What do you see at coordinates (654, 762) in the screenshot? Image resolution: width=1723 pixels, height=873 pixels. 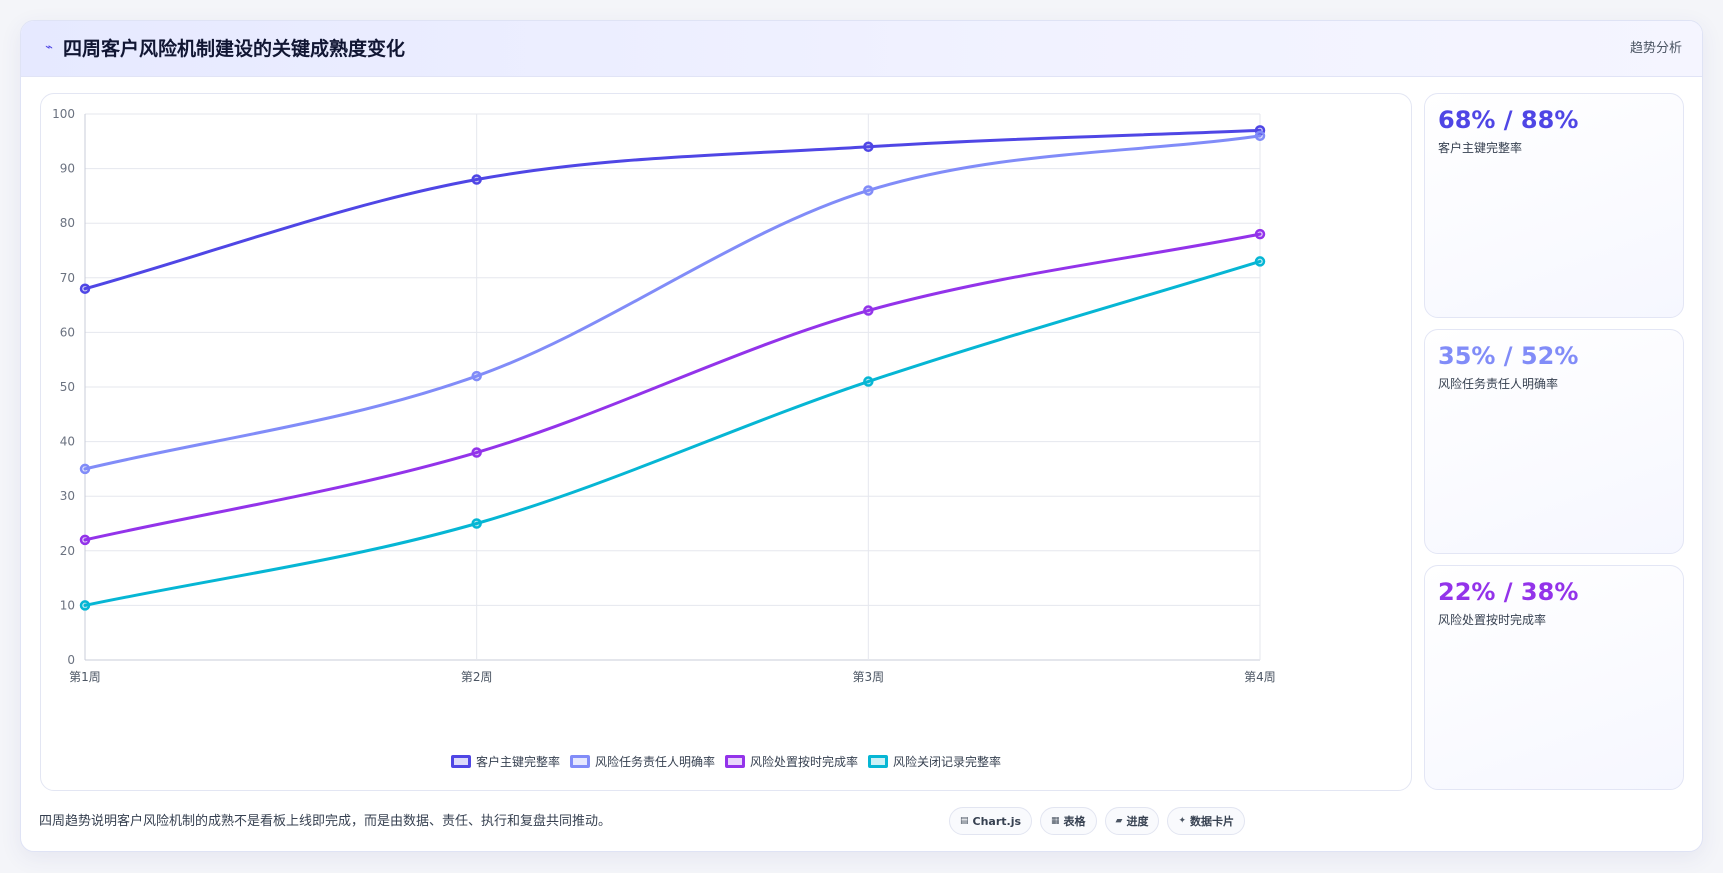 I see `legend-label: 风险任务责任人明确率` at bounding box center [654, 762].